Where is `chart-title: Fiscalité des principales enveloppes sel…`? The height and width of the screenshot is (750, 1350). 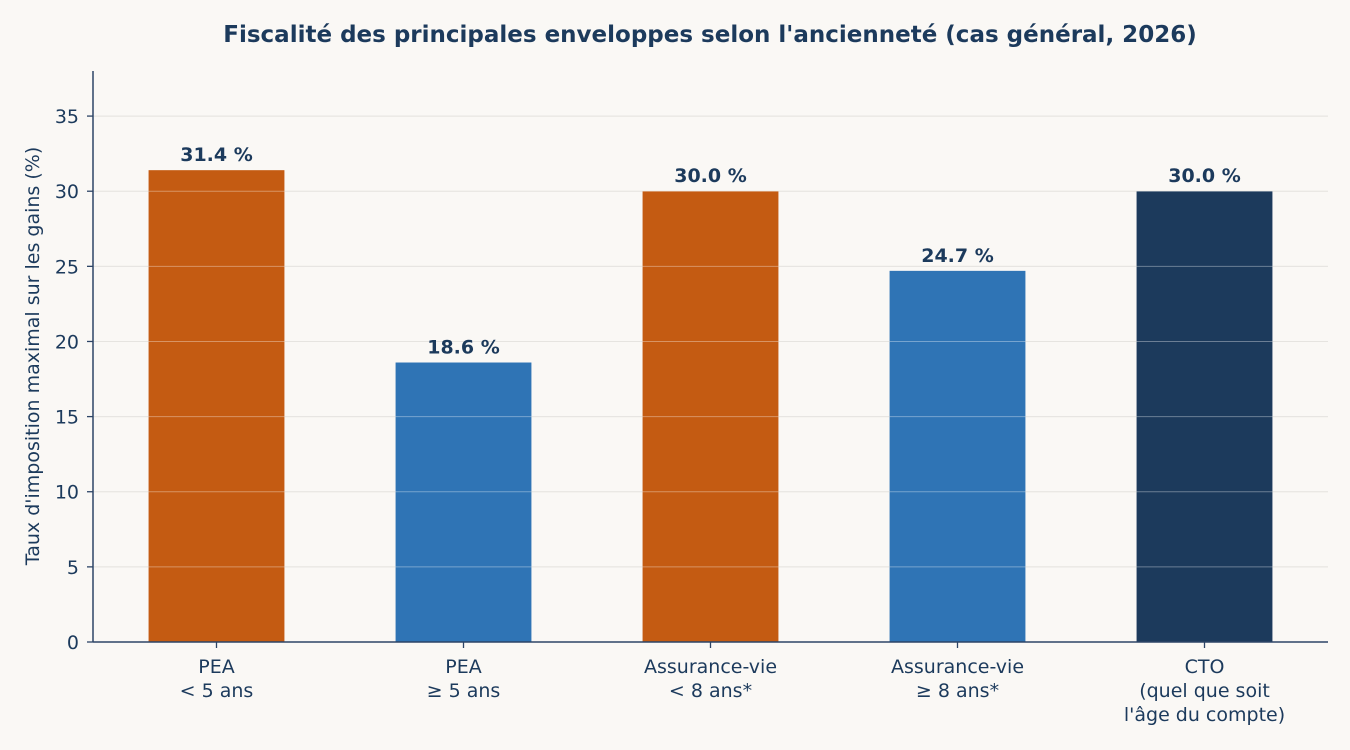 chart-title: Fiscalité des principales enveloppes sel… is located at coordinates (709, 35).